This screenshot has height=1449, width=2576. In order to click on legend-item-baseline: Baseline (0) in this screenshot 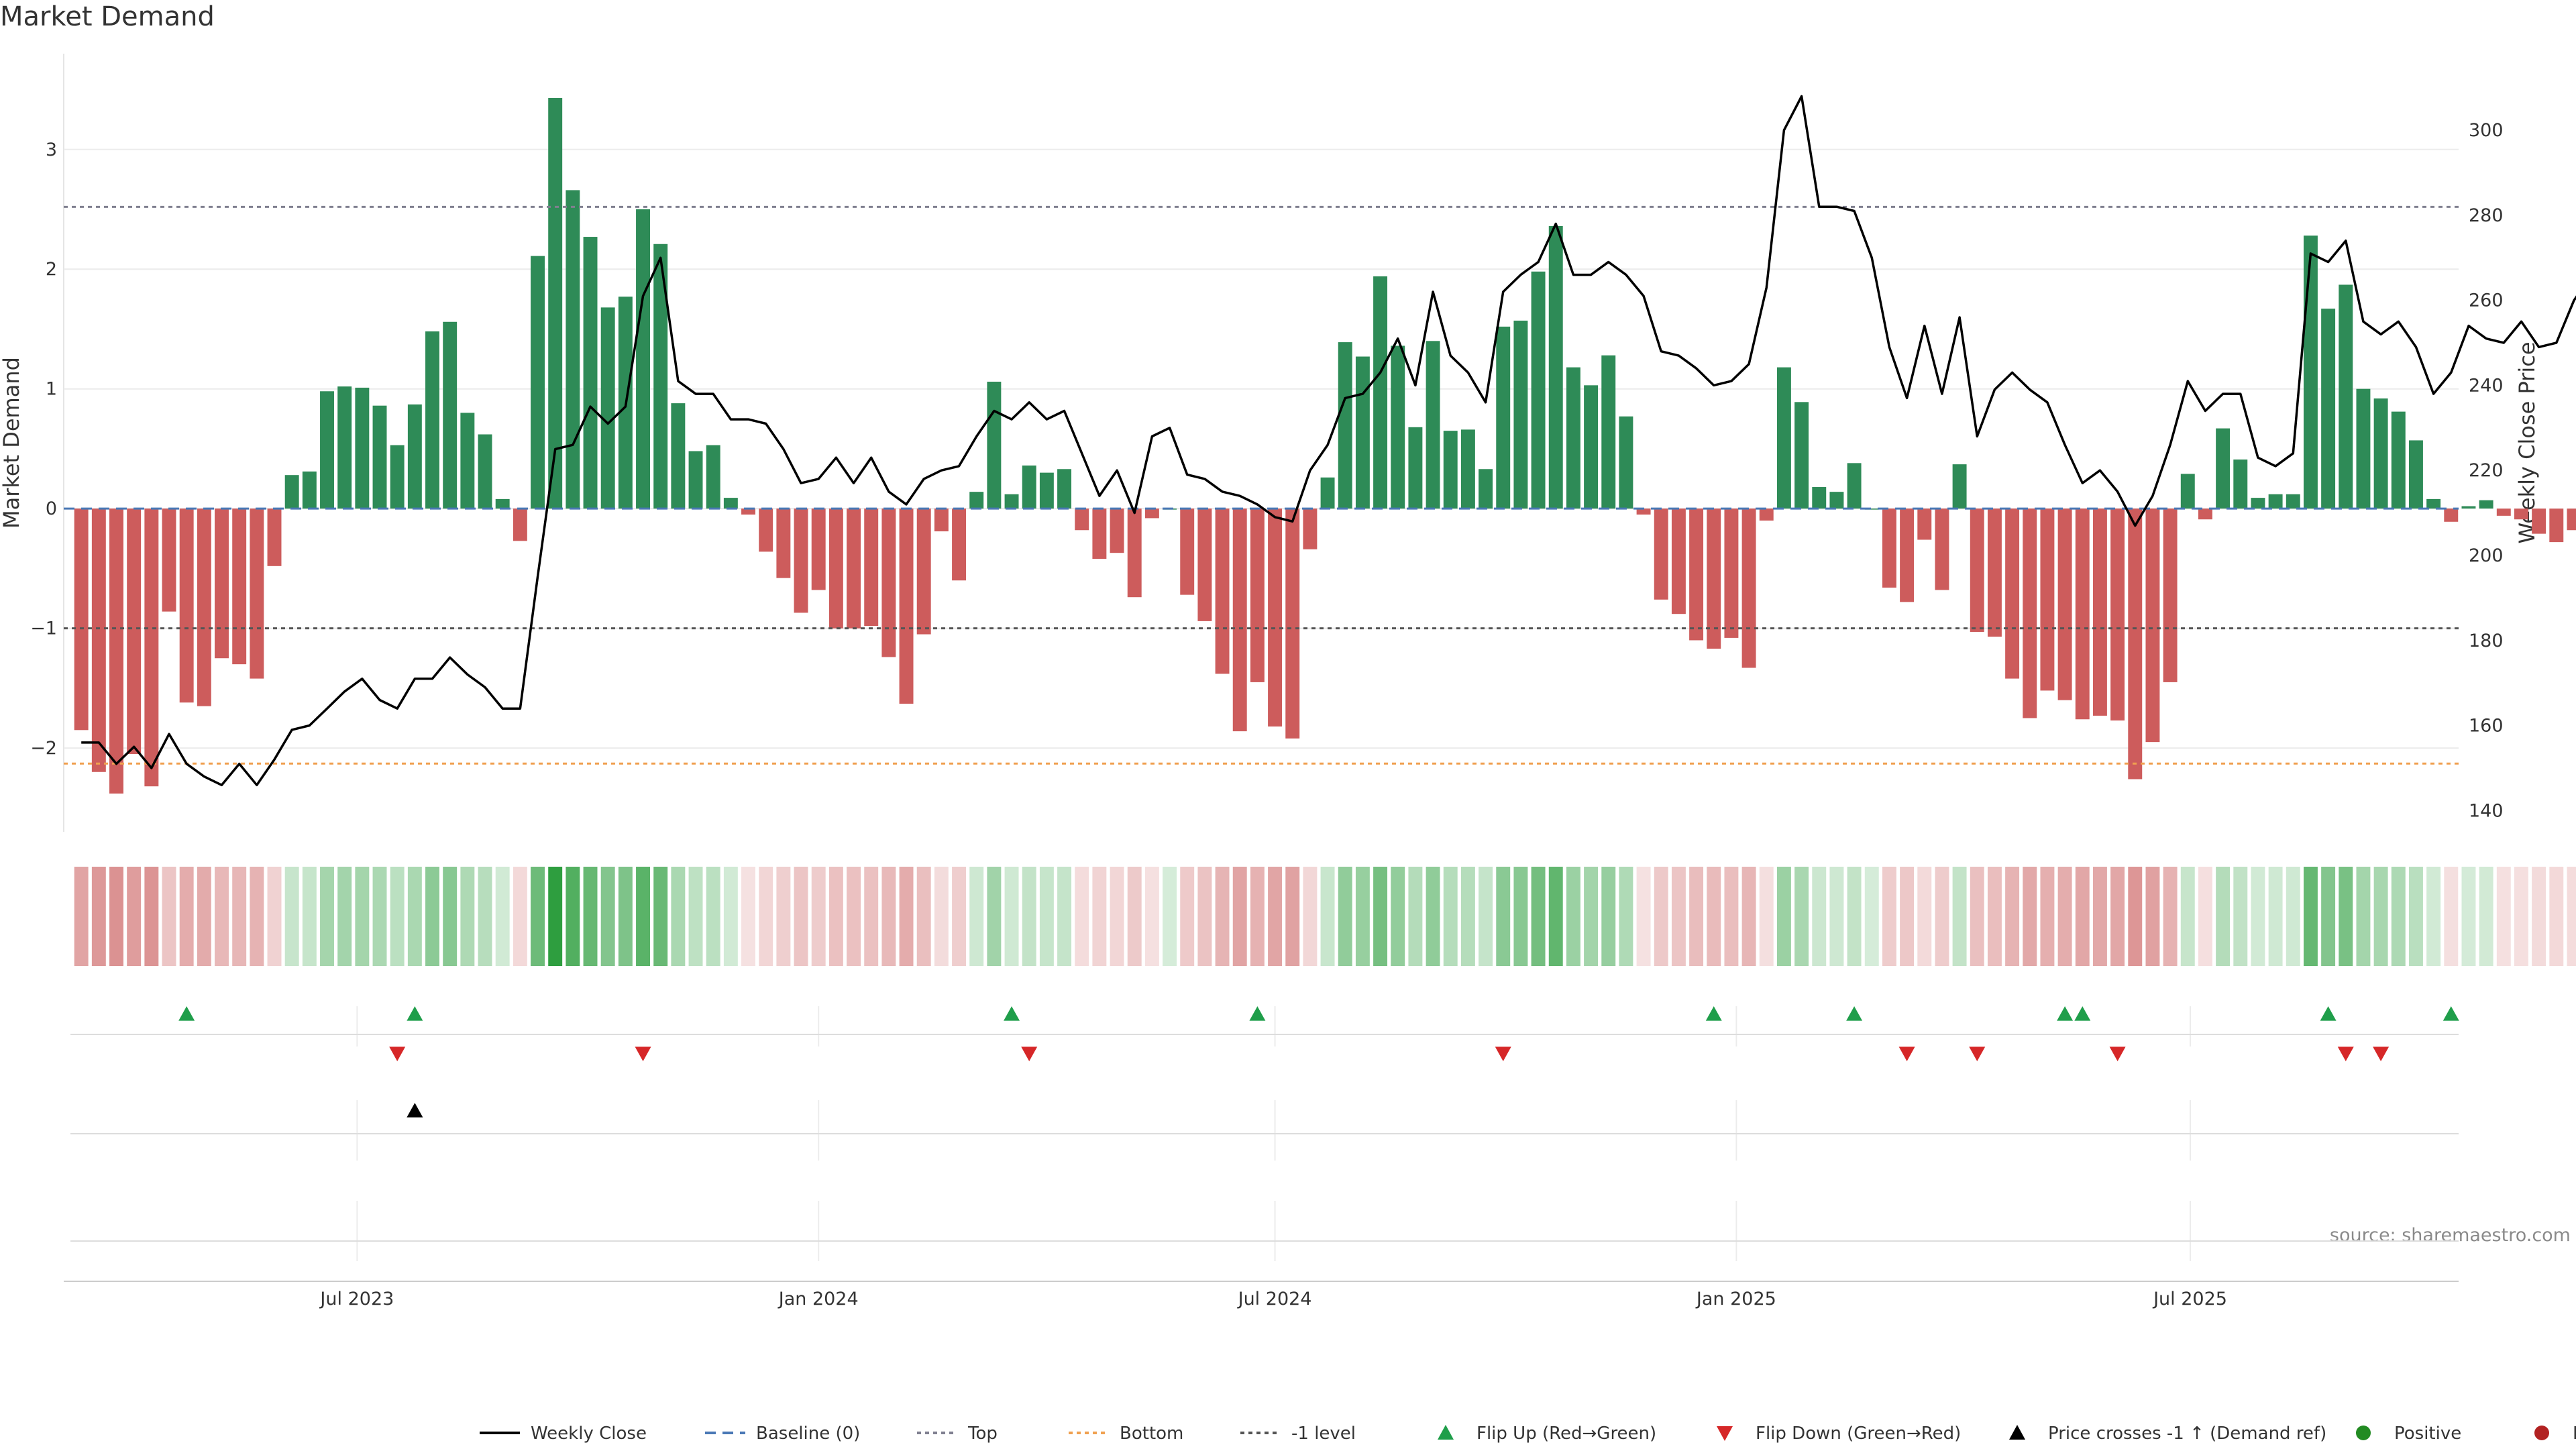, I will do `click(782, 1434)`.